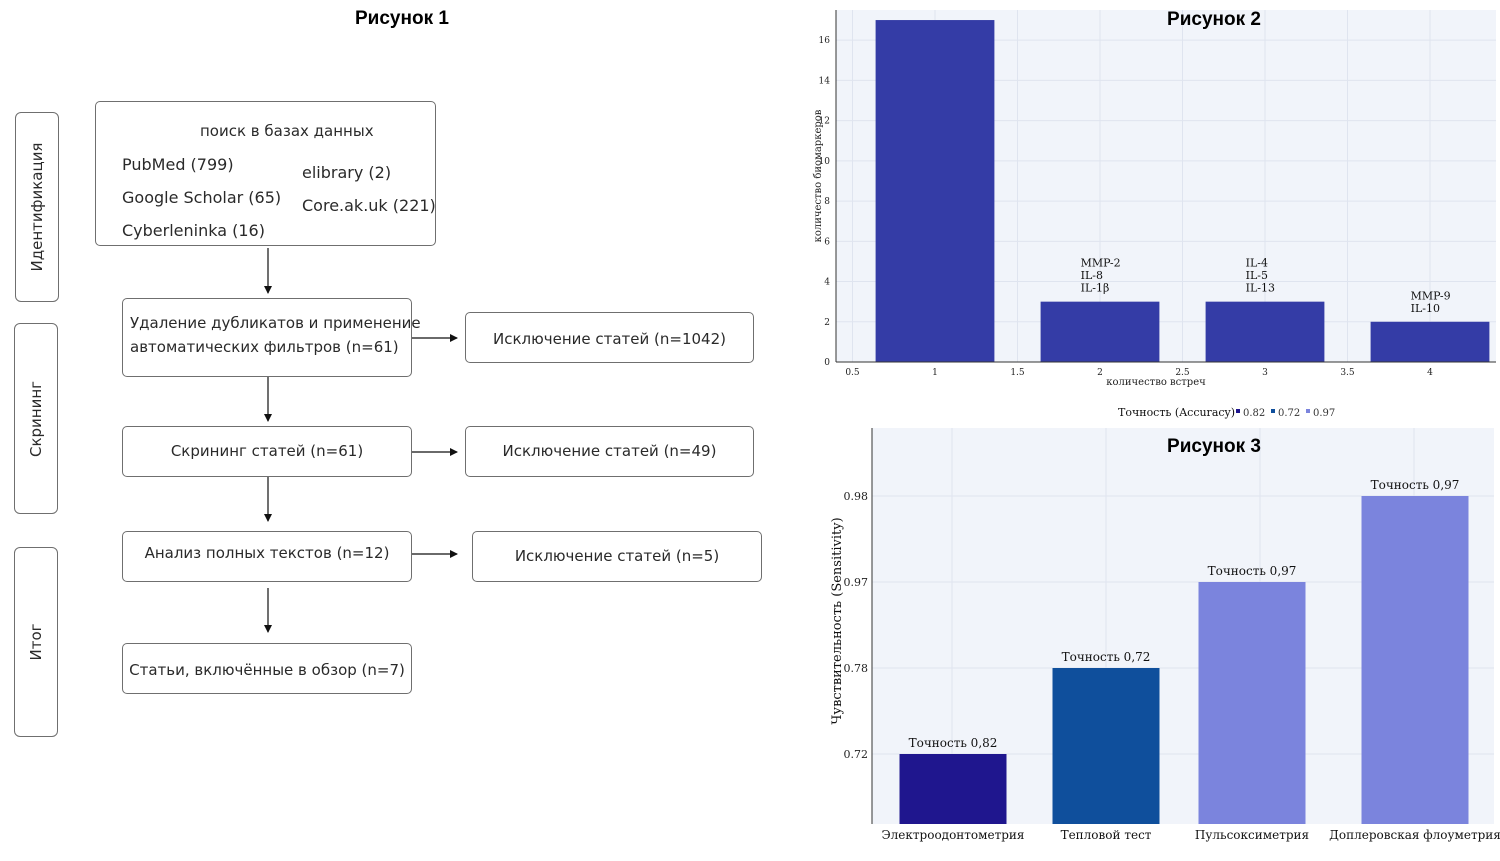 The image size is (1500, 861). I want to click on exclusion-box-2: Исключение статей (n=49), so click(609, 451).